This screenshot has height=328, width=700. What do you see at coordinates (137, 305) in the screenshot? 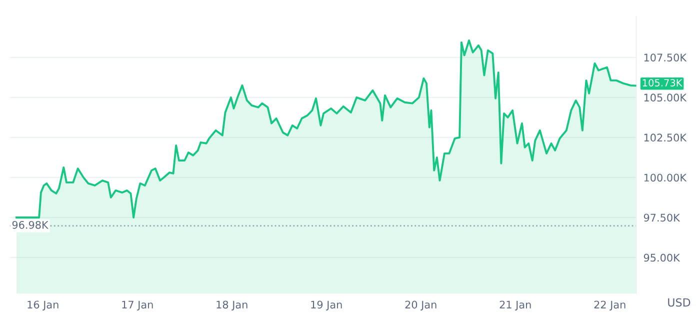
I see `x-tick-label: 17 Jan` at bounding box center [137, 305].